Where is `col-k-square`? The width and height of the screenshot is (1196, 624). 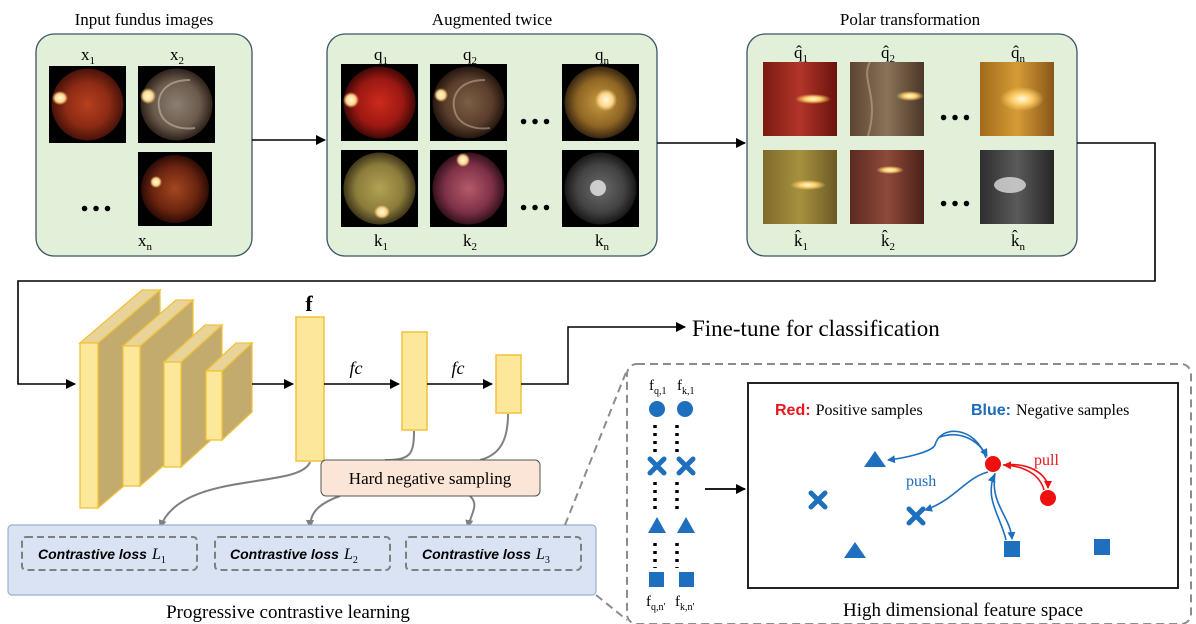 col-k-square is located at coordinates (686, 579).